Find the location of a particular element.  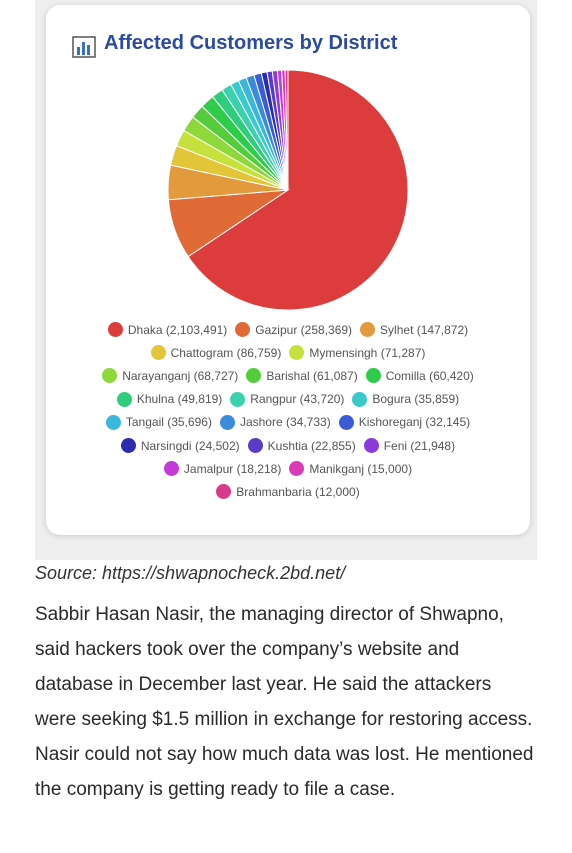

legend-item: Rangpur (43,720) is located at coordinates (287, 399).